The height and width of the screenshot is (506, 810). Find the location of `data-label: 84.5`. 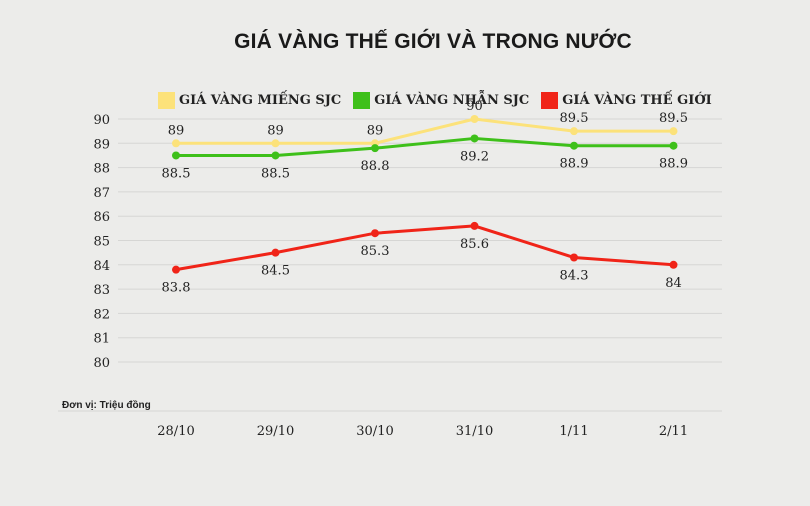

data-label: 84.5 is located at coordinates (275, 271).